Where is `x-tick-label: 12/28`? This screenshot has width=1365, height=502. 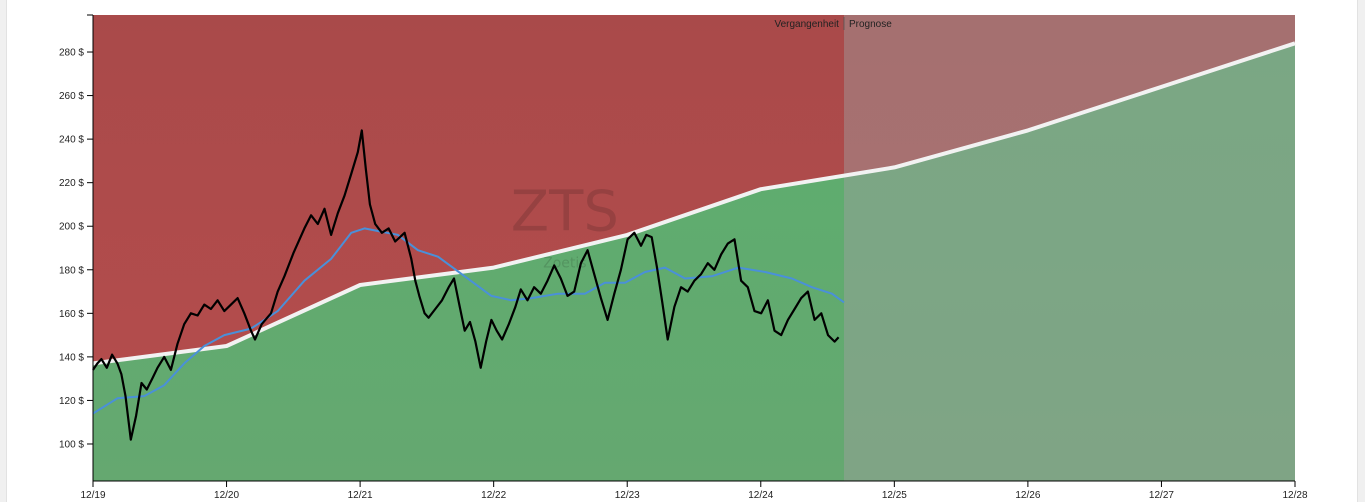
x-tick-label: 12/28 is located at coordinates (1294, 495).